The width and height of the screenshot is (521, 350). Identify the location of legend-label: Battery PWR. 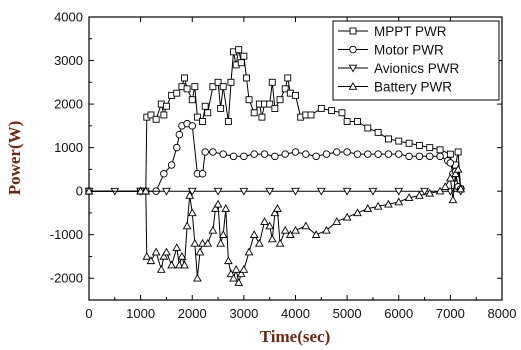
(413, 86).